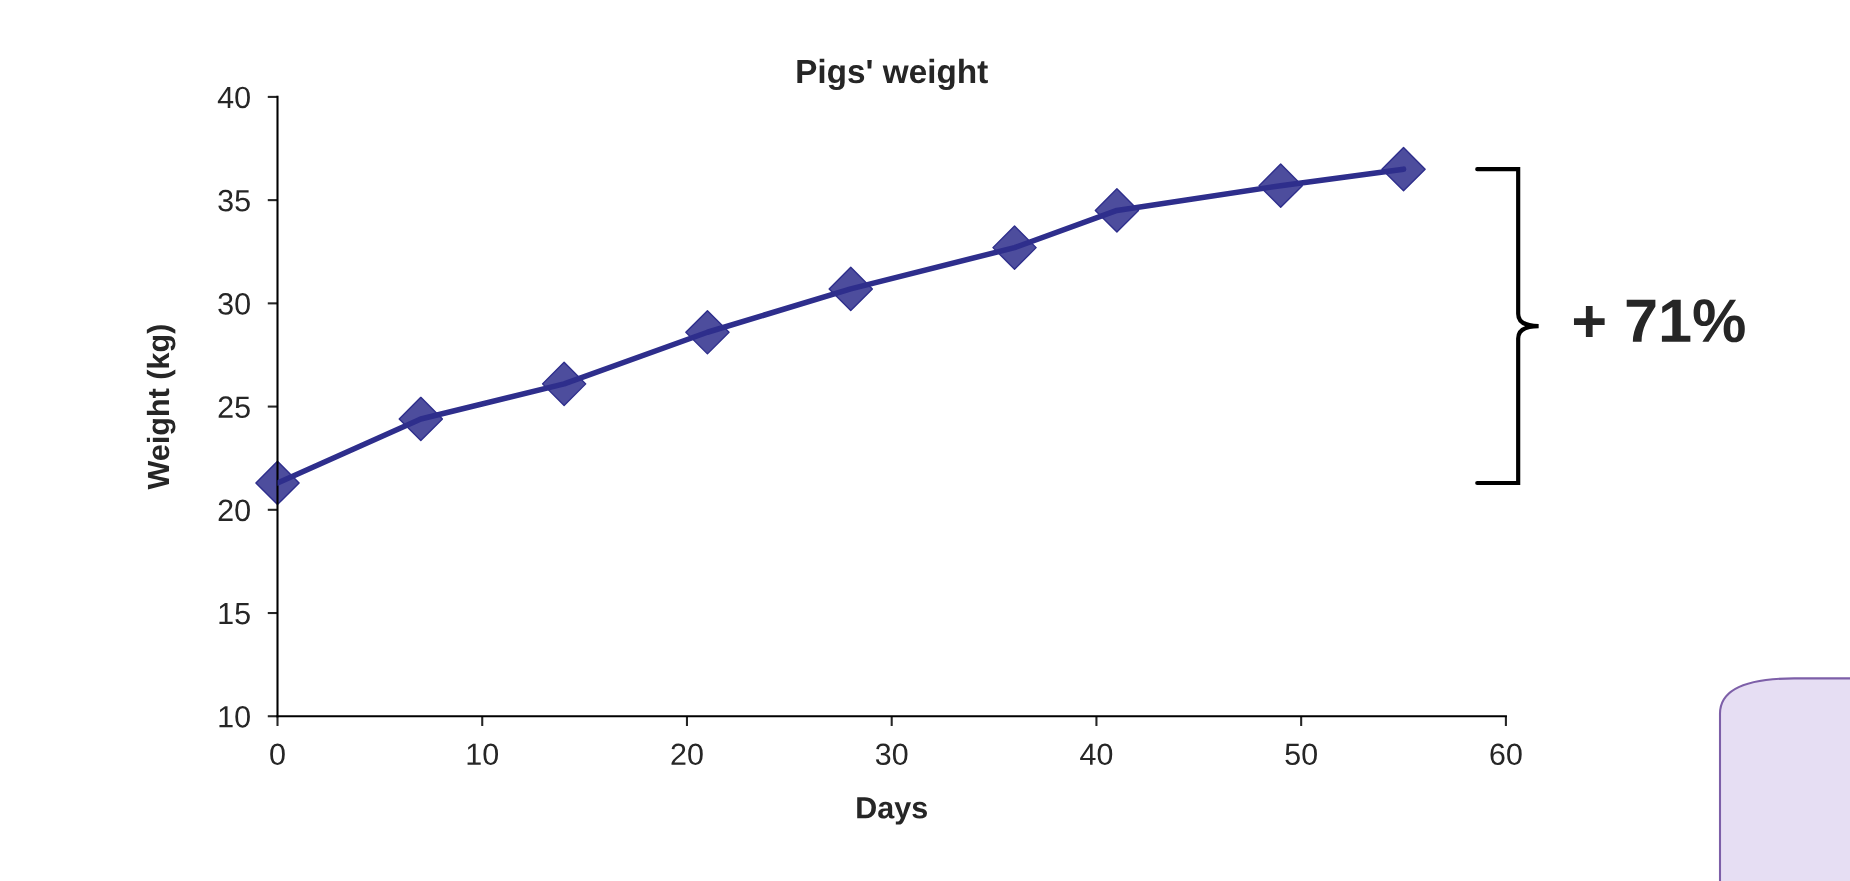 Image resolution: width=1850 pixels, height=881 pixels. What do you see at coordinates (234, 614) in the screenshot?
I see `y-tick-label: 15` at bounding box center [234, 614].